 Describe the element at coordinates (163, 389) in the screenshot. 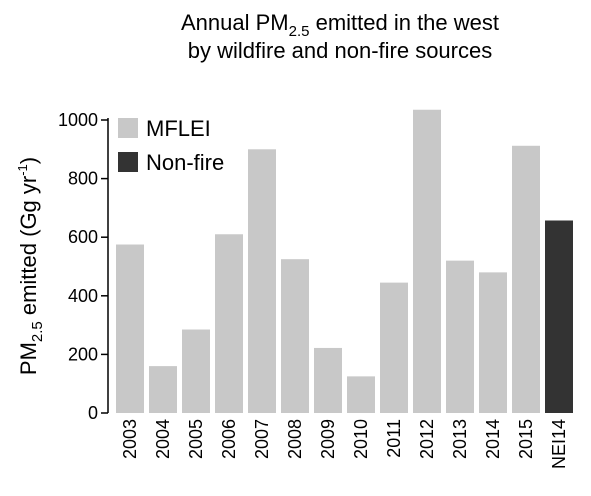

I see `bar-2004` at that location.